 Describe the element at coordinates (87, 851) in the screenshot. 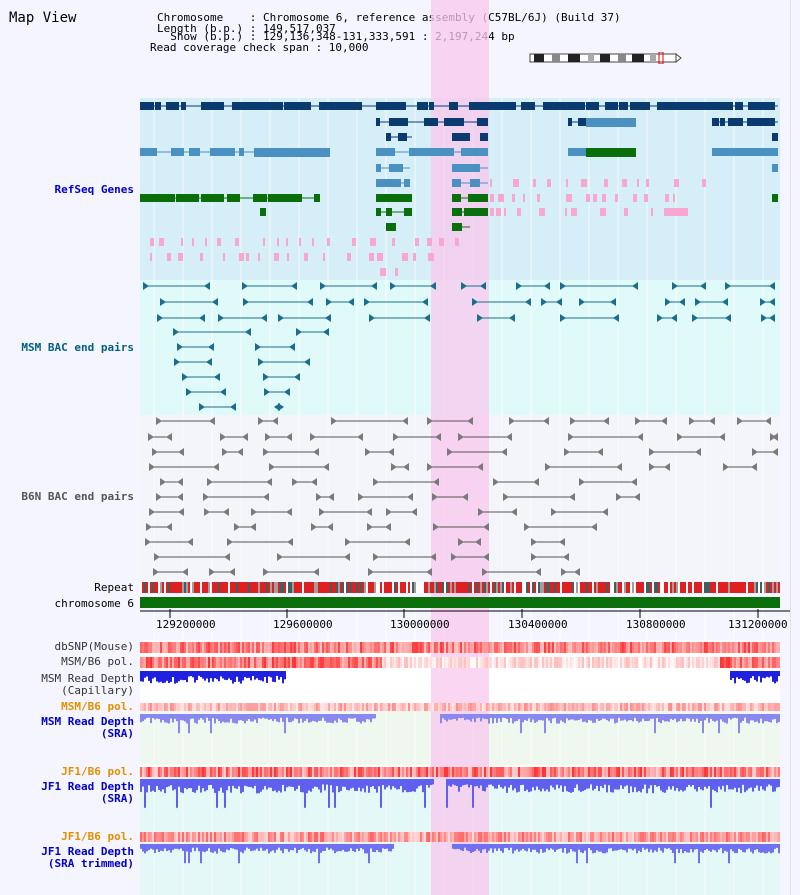

I see `track-label-jf1-read-depth-trim: JF1 Read Depth` at that location.